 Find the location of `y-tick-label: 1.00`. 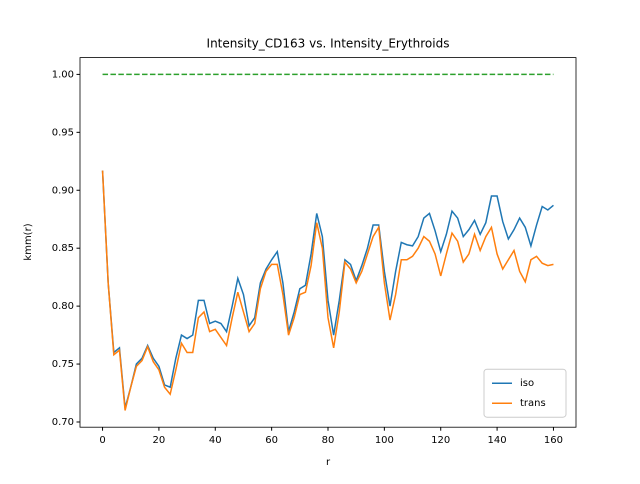

y-tick-label: 1.00 is located at coordinates (63, 74).